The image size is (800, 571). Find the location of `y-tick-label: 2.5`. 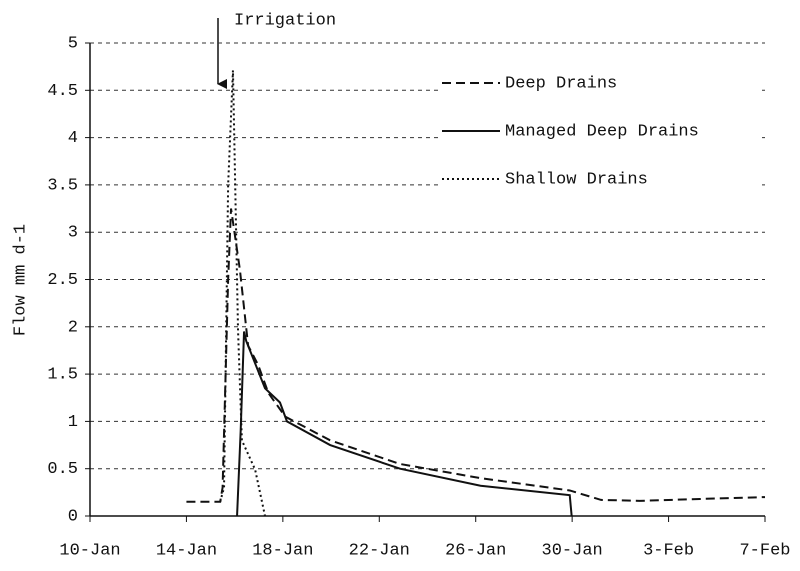

y-tick-label: 2.5 is located at coordinates (62, 280).